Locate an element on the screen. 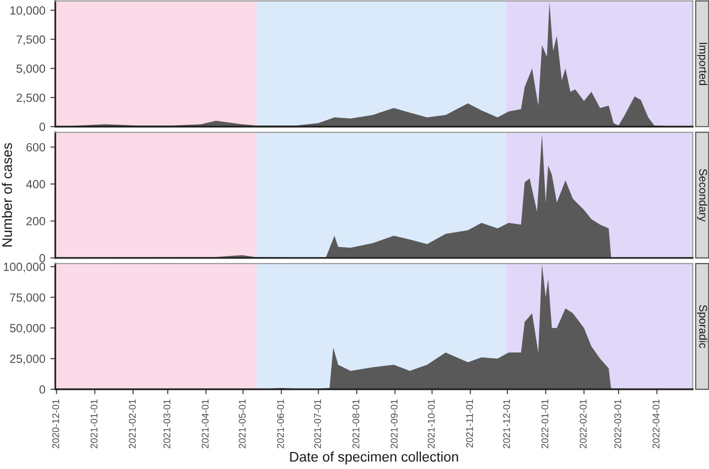 The width and height of the screenshot is (709, 469). x-tick-label: 2022-04-01 is located at coordinates (656, 423).